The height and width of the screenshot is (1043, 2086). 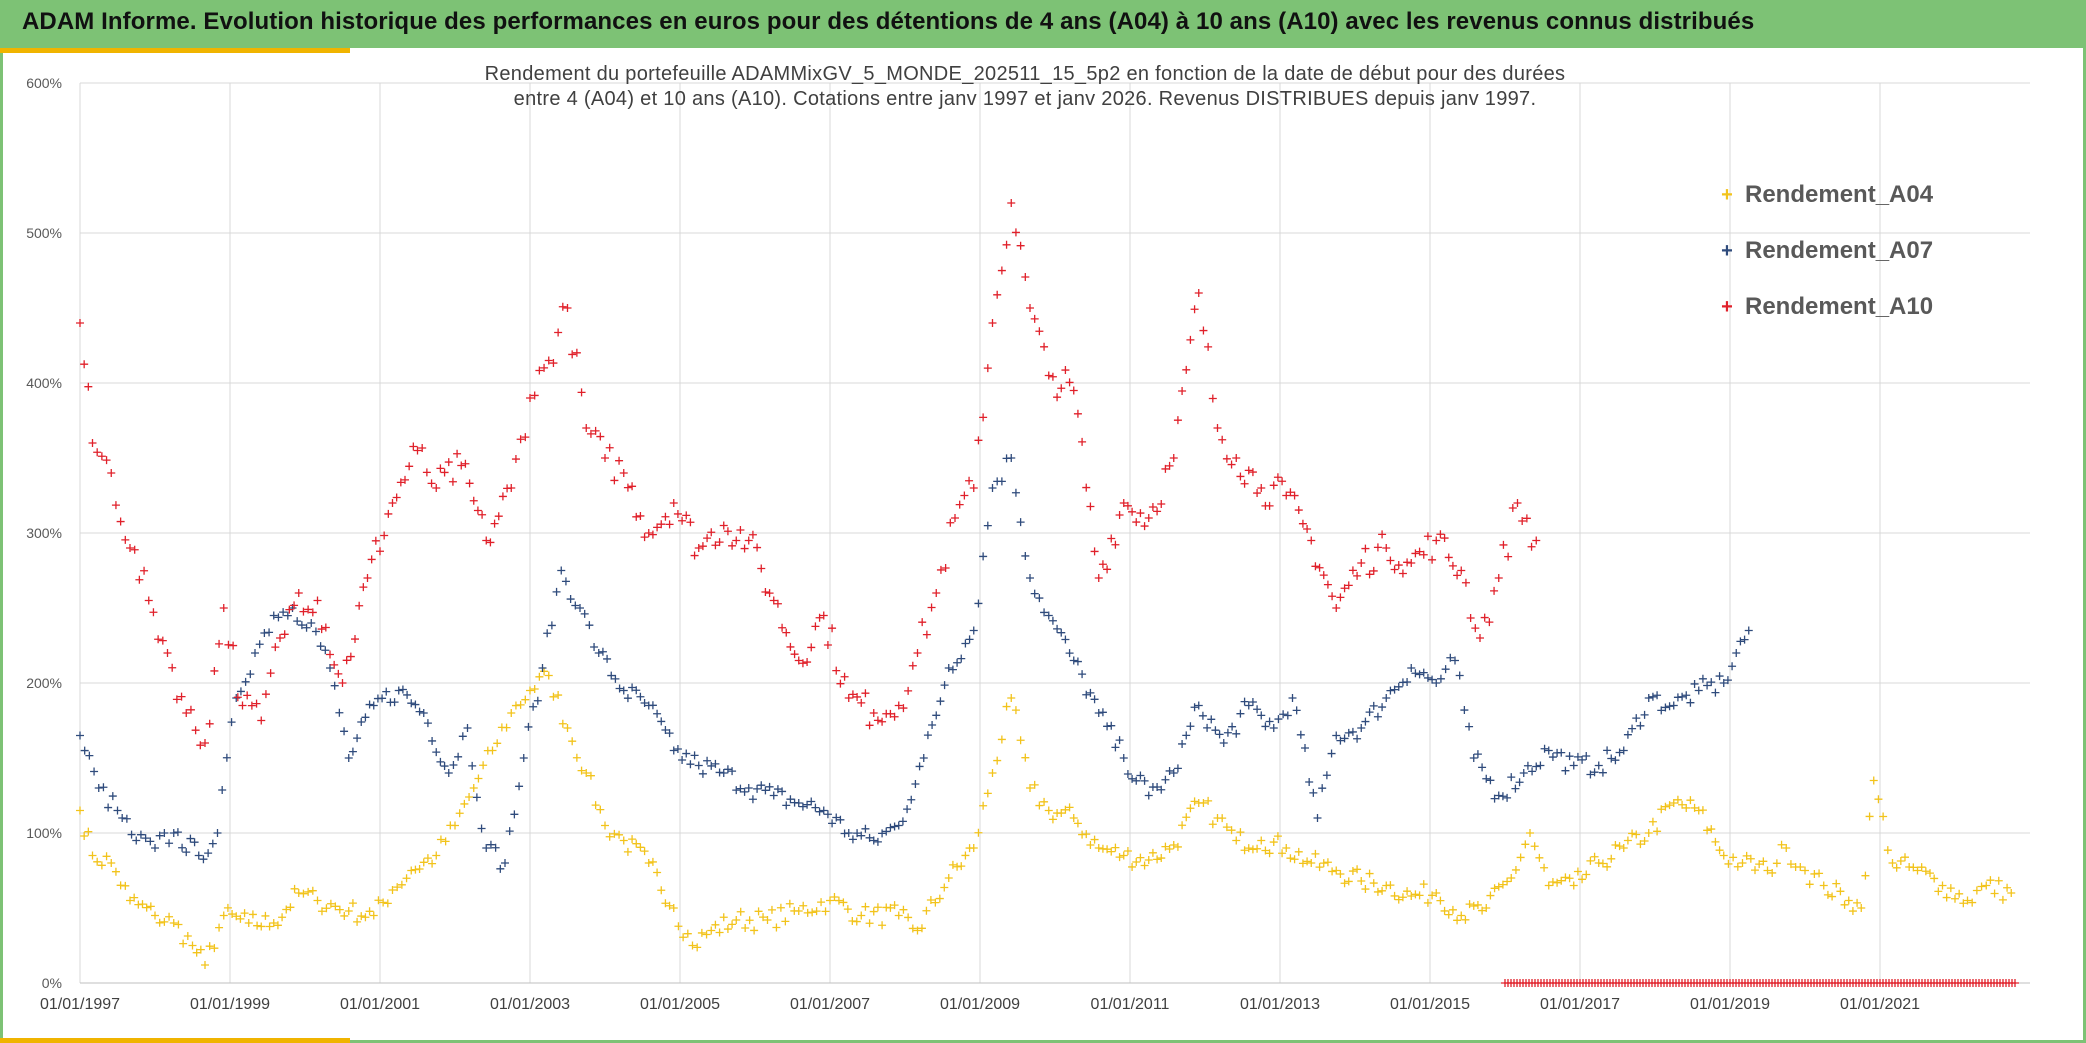 What do you see at coordinates (44, 533) in the screenshot?
I see `y-tick-label: 300%` at bounding box center [44, 533].